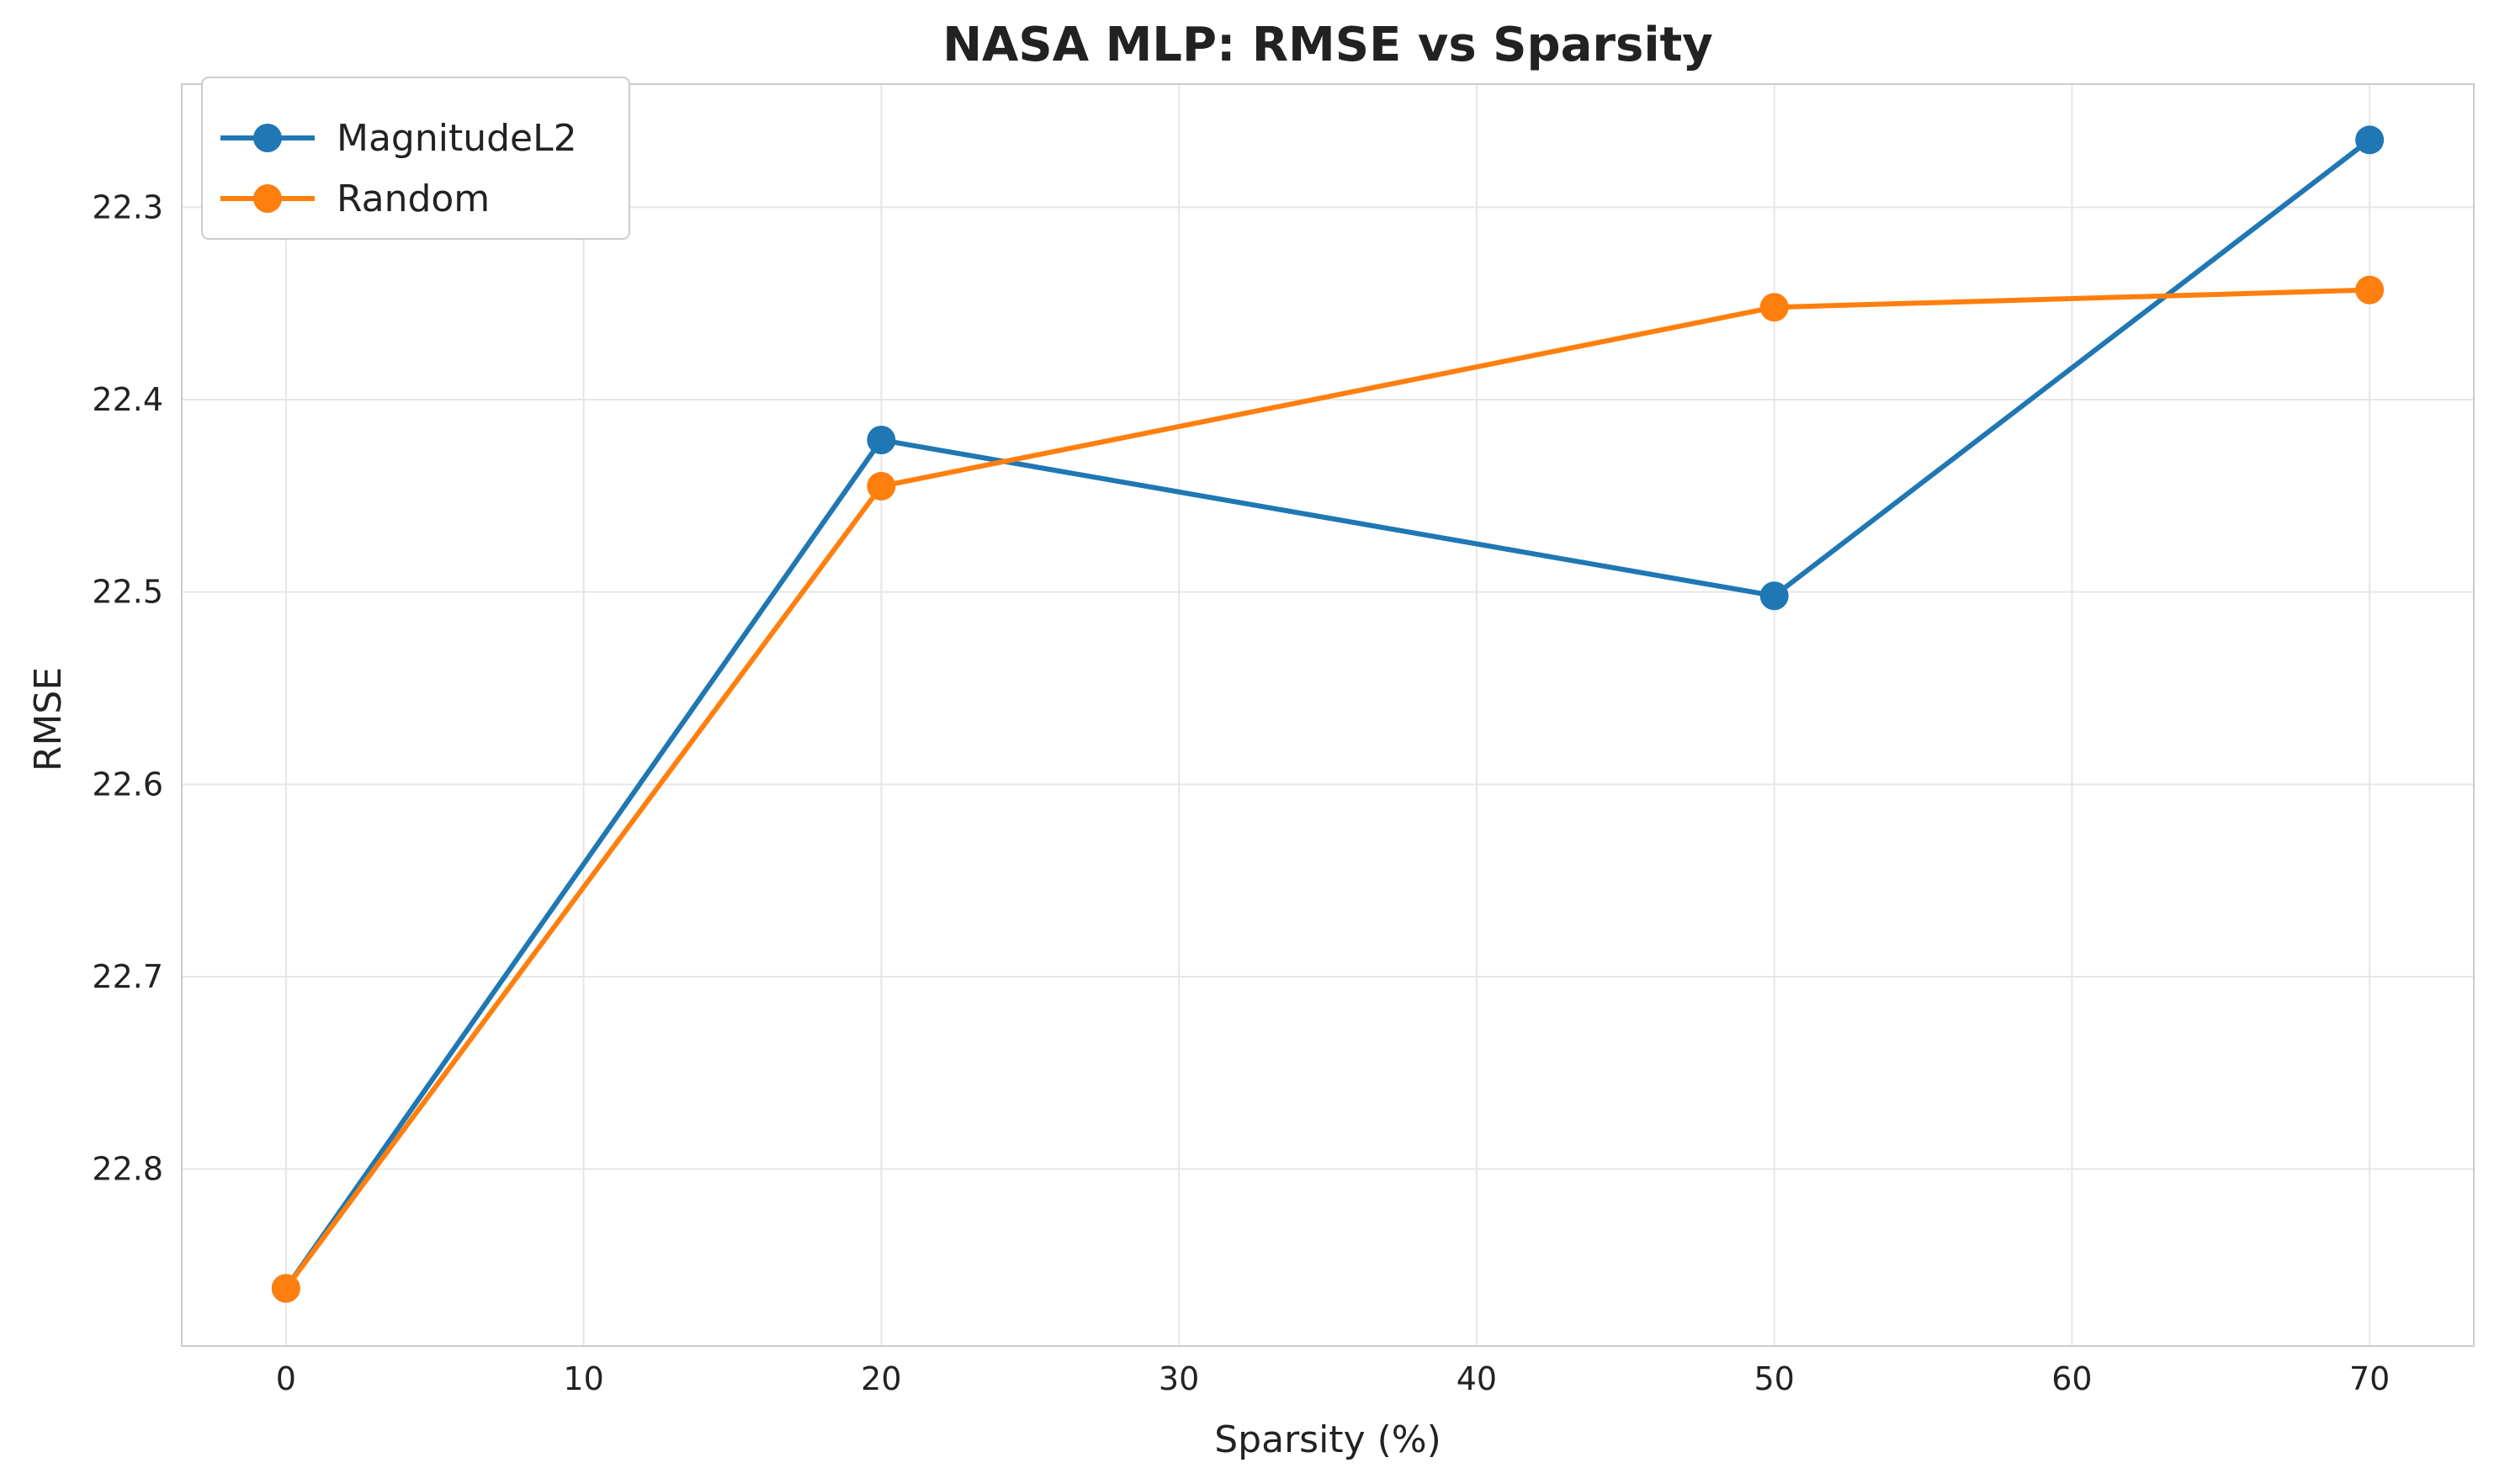 The height and width of the screenshot is (1484, 2494). Describe the element at coordinates (286, 1378) in the screenshot. I see `x-tick-label: 0` at that location.